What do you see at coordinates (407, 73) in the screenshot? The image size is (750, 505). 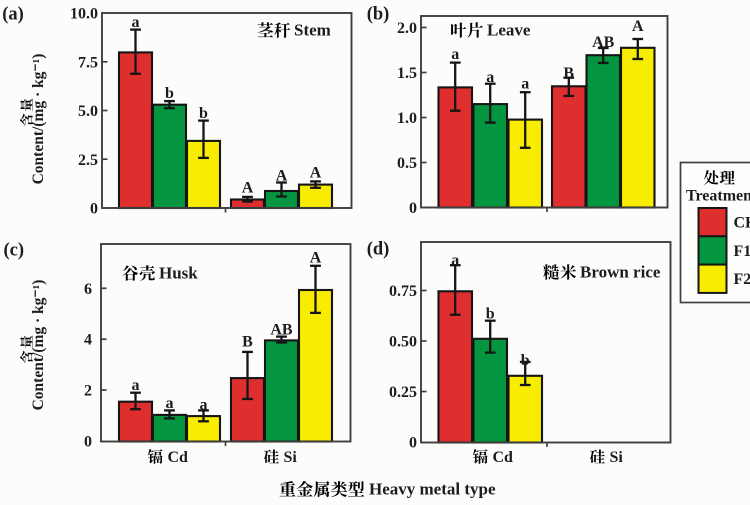 I see `svg-text: 1.5` at bounding box center [407, 73].